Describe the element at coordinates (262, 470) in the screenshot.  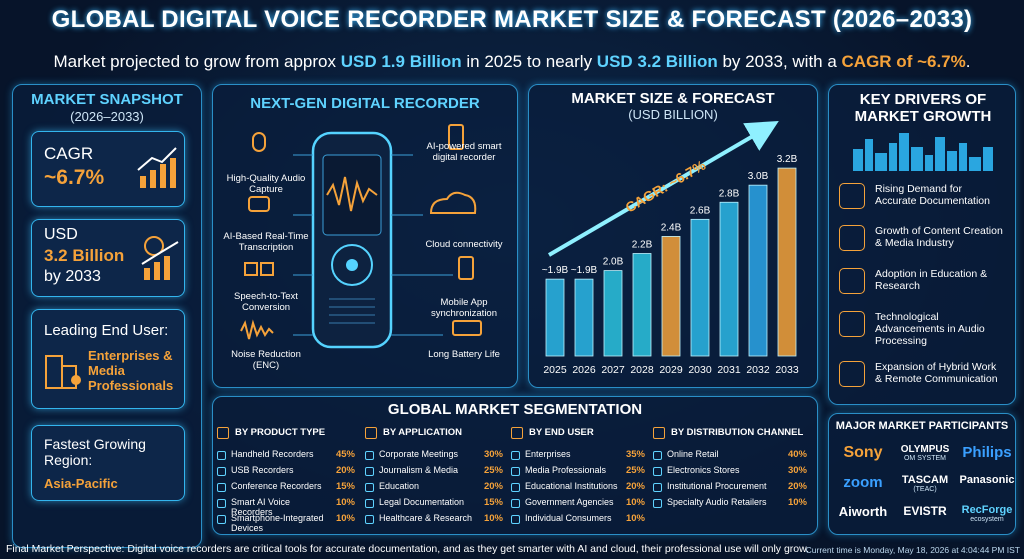
I see `row-label: USB Recorders` at that location.